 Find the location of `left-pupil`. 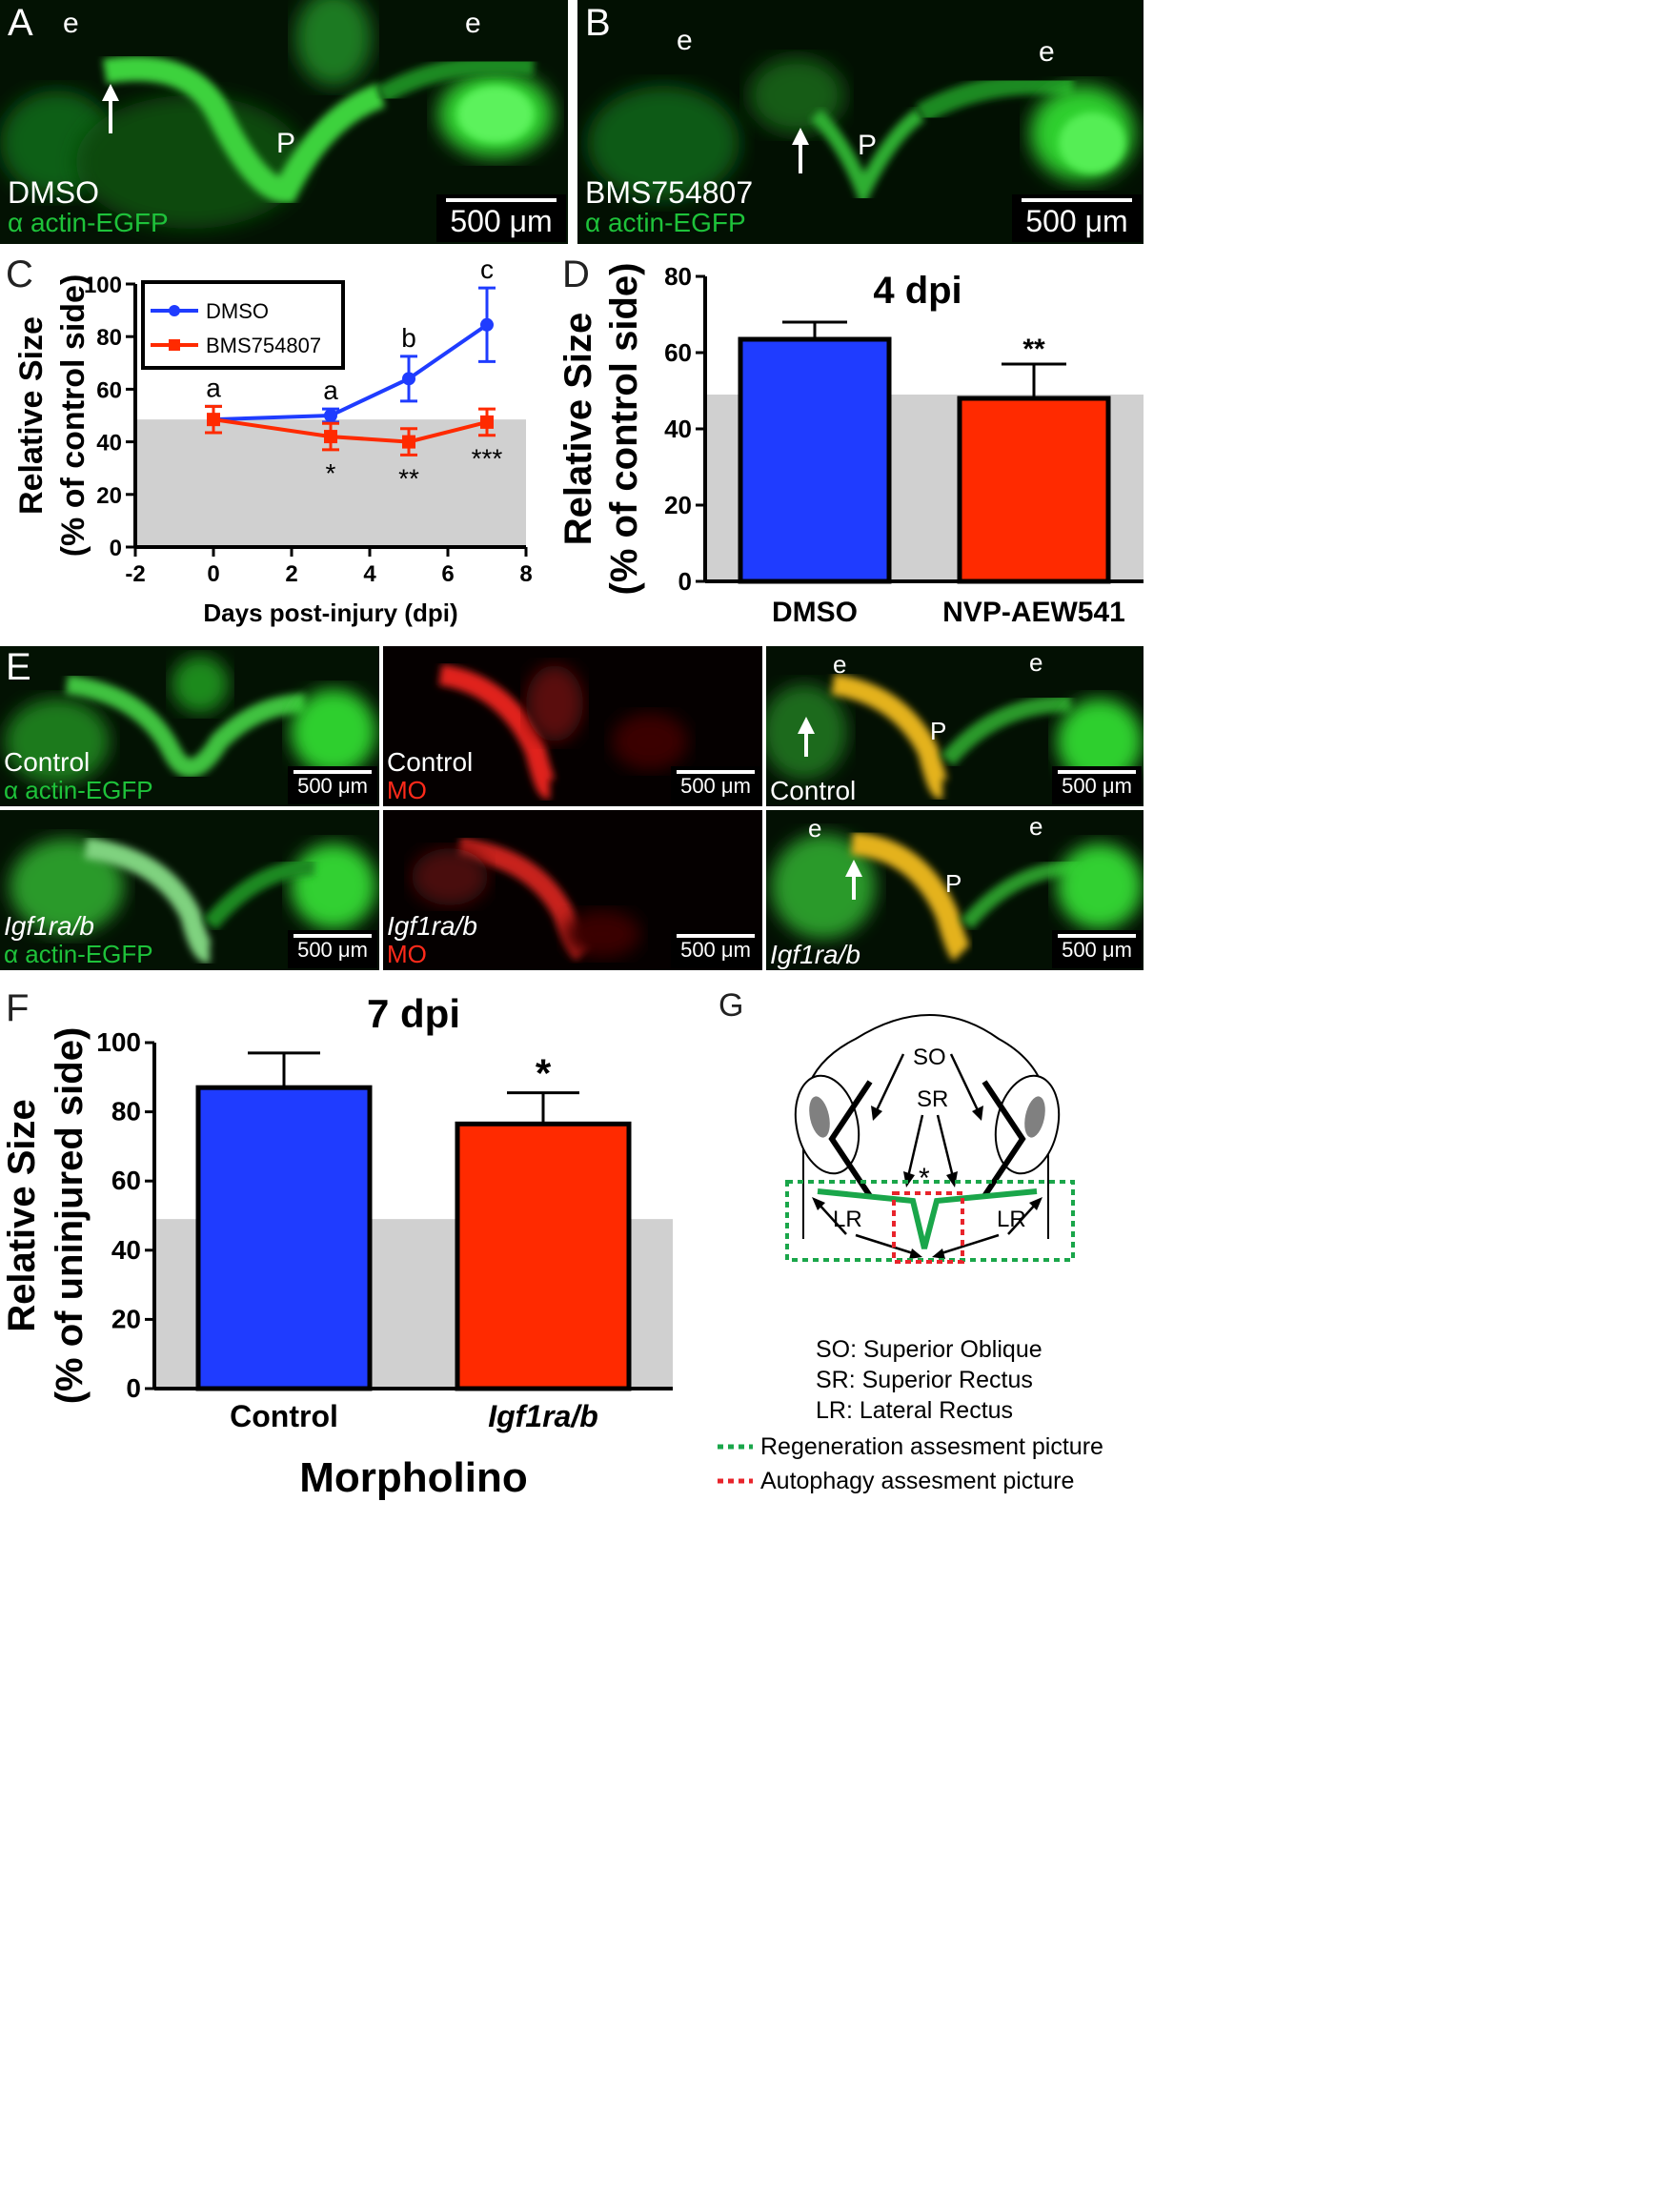

left-pupil is located at coordinates (820, 1117).